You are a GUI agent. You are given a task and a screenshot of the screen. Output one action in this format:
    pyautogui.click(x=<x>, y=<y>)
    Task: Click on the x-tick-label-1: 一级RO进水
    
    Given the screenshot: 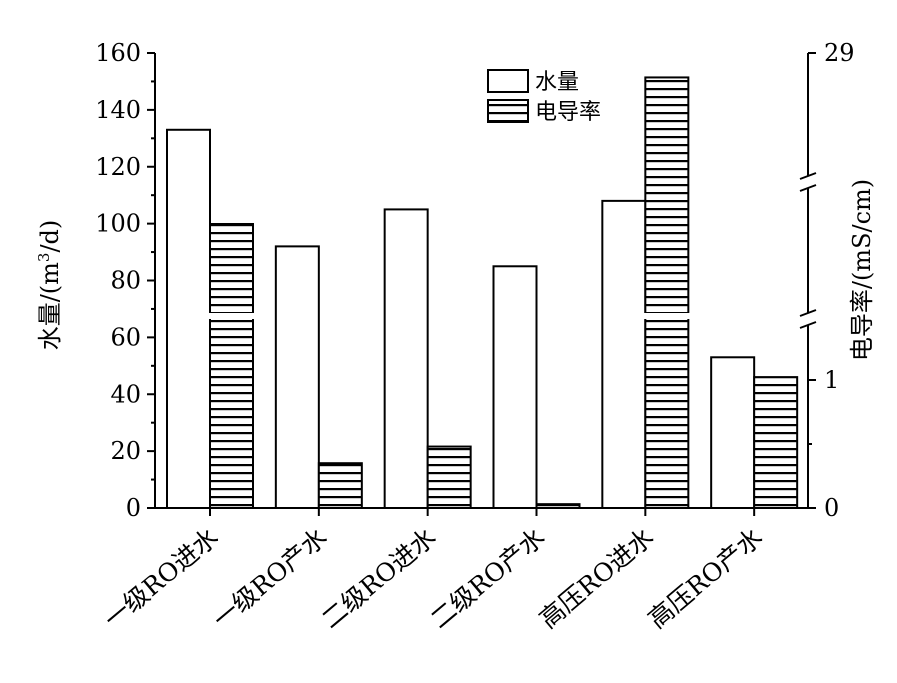 What is the action you would take?
    pyautogui.click(x=160, y=578)
    